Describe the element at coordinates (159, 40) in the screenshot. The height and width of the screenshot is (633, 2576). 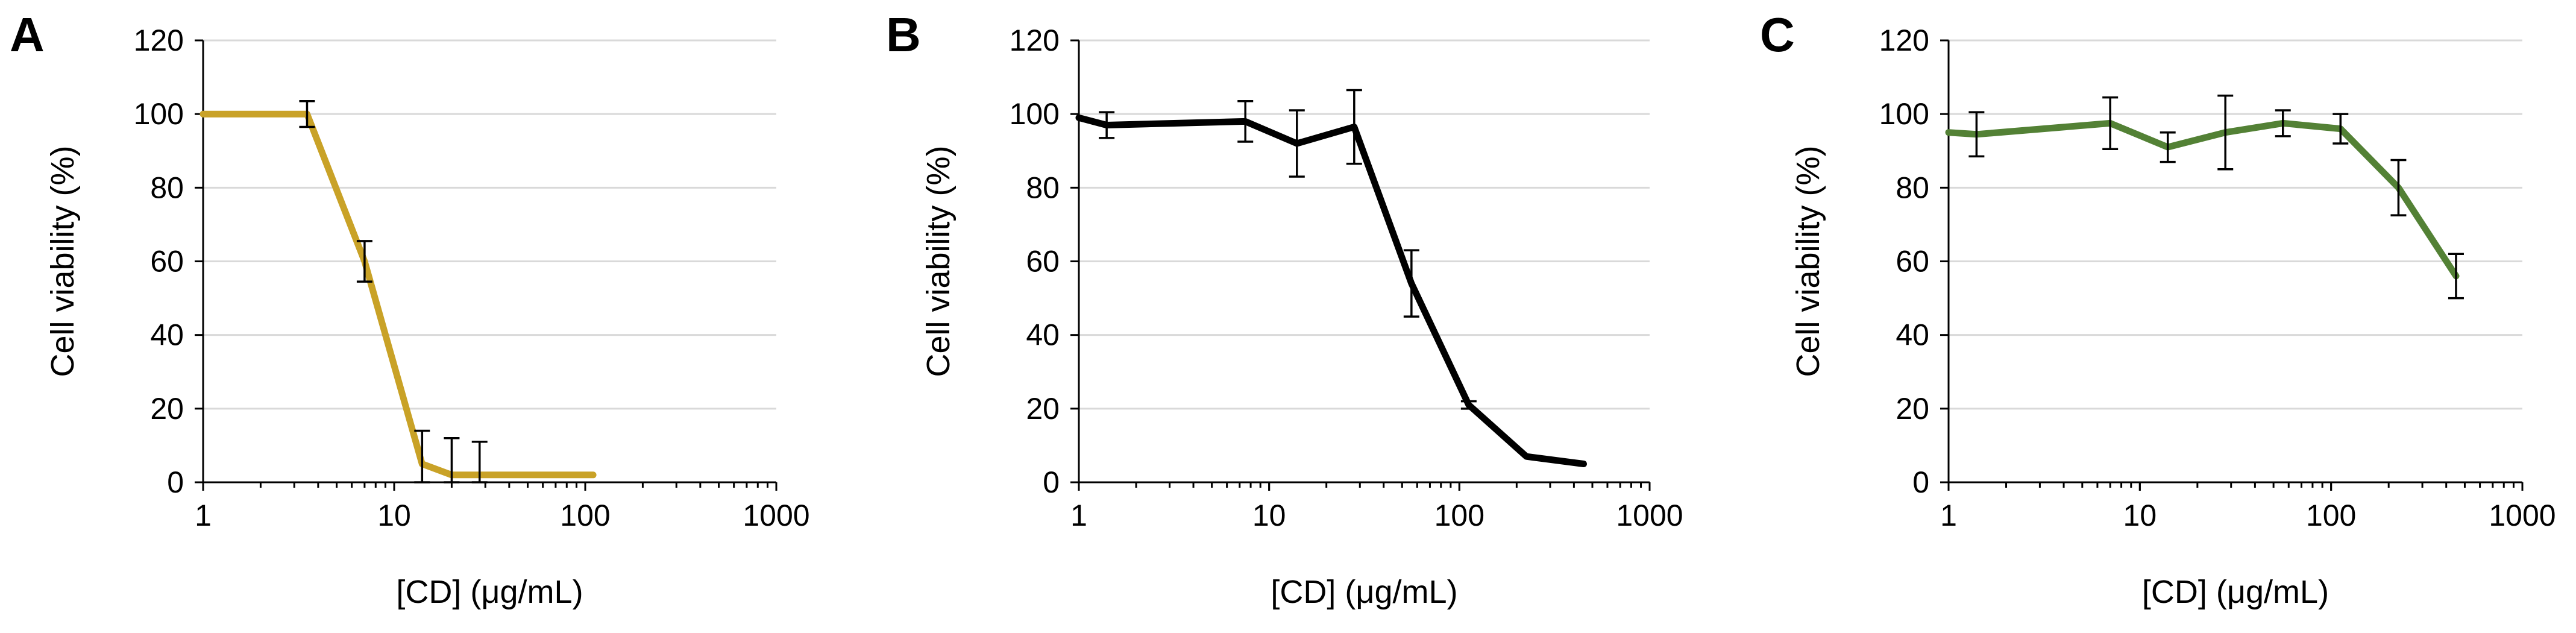
I see `y-tick-label-a-120: 120` at that location.